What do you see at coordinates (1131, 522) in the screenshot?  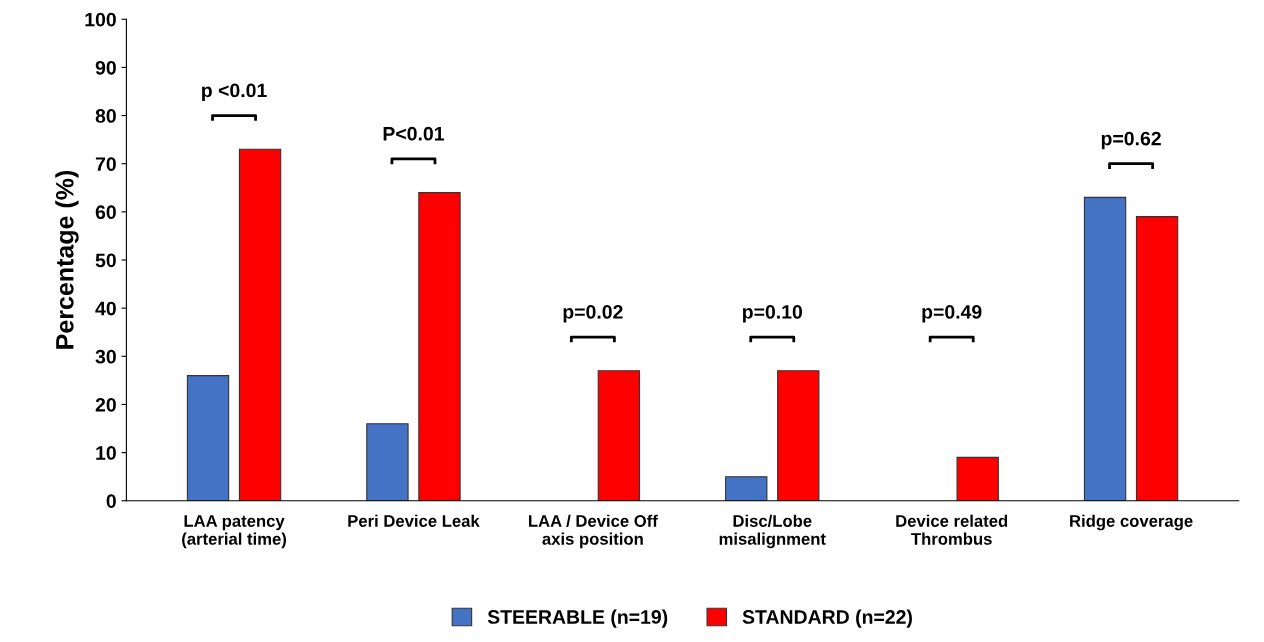 I see `x-tick-label: Ridge coverage` at bounding box center [1131, 522].